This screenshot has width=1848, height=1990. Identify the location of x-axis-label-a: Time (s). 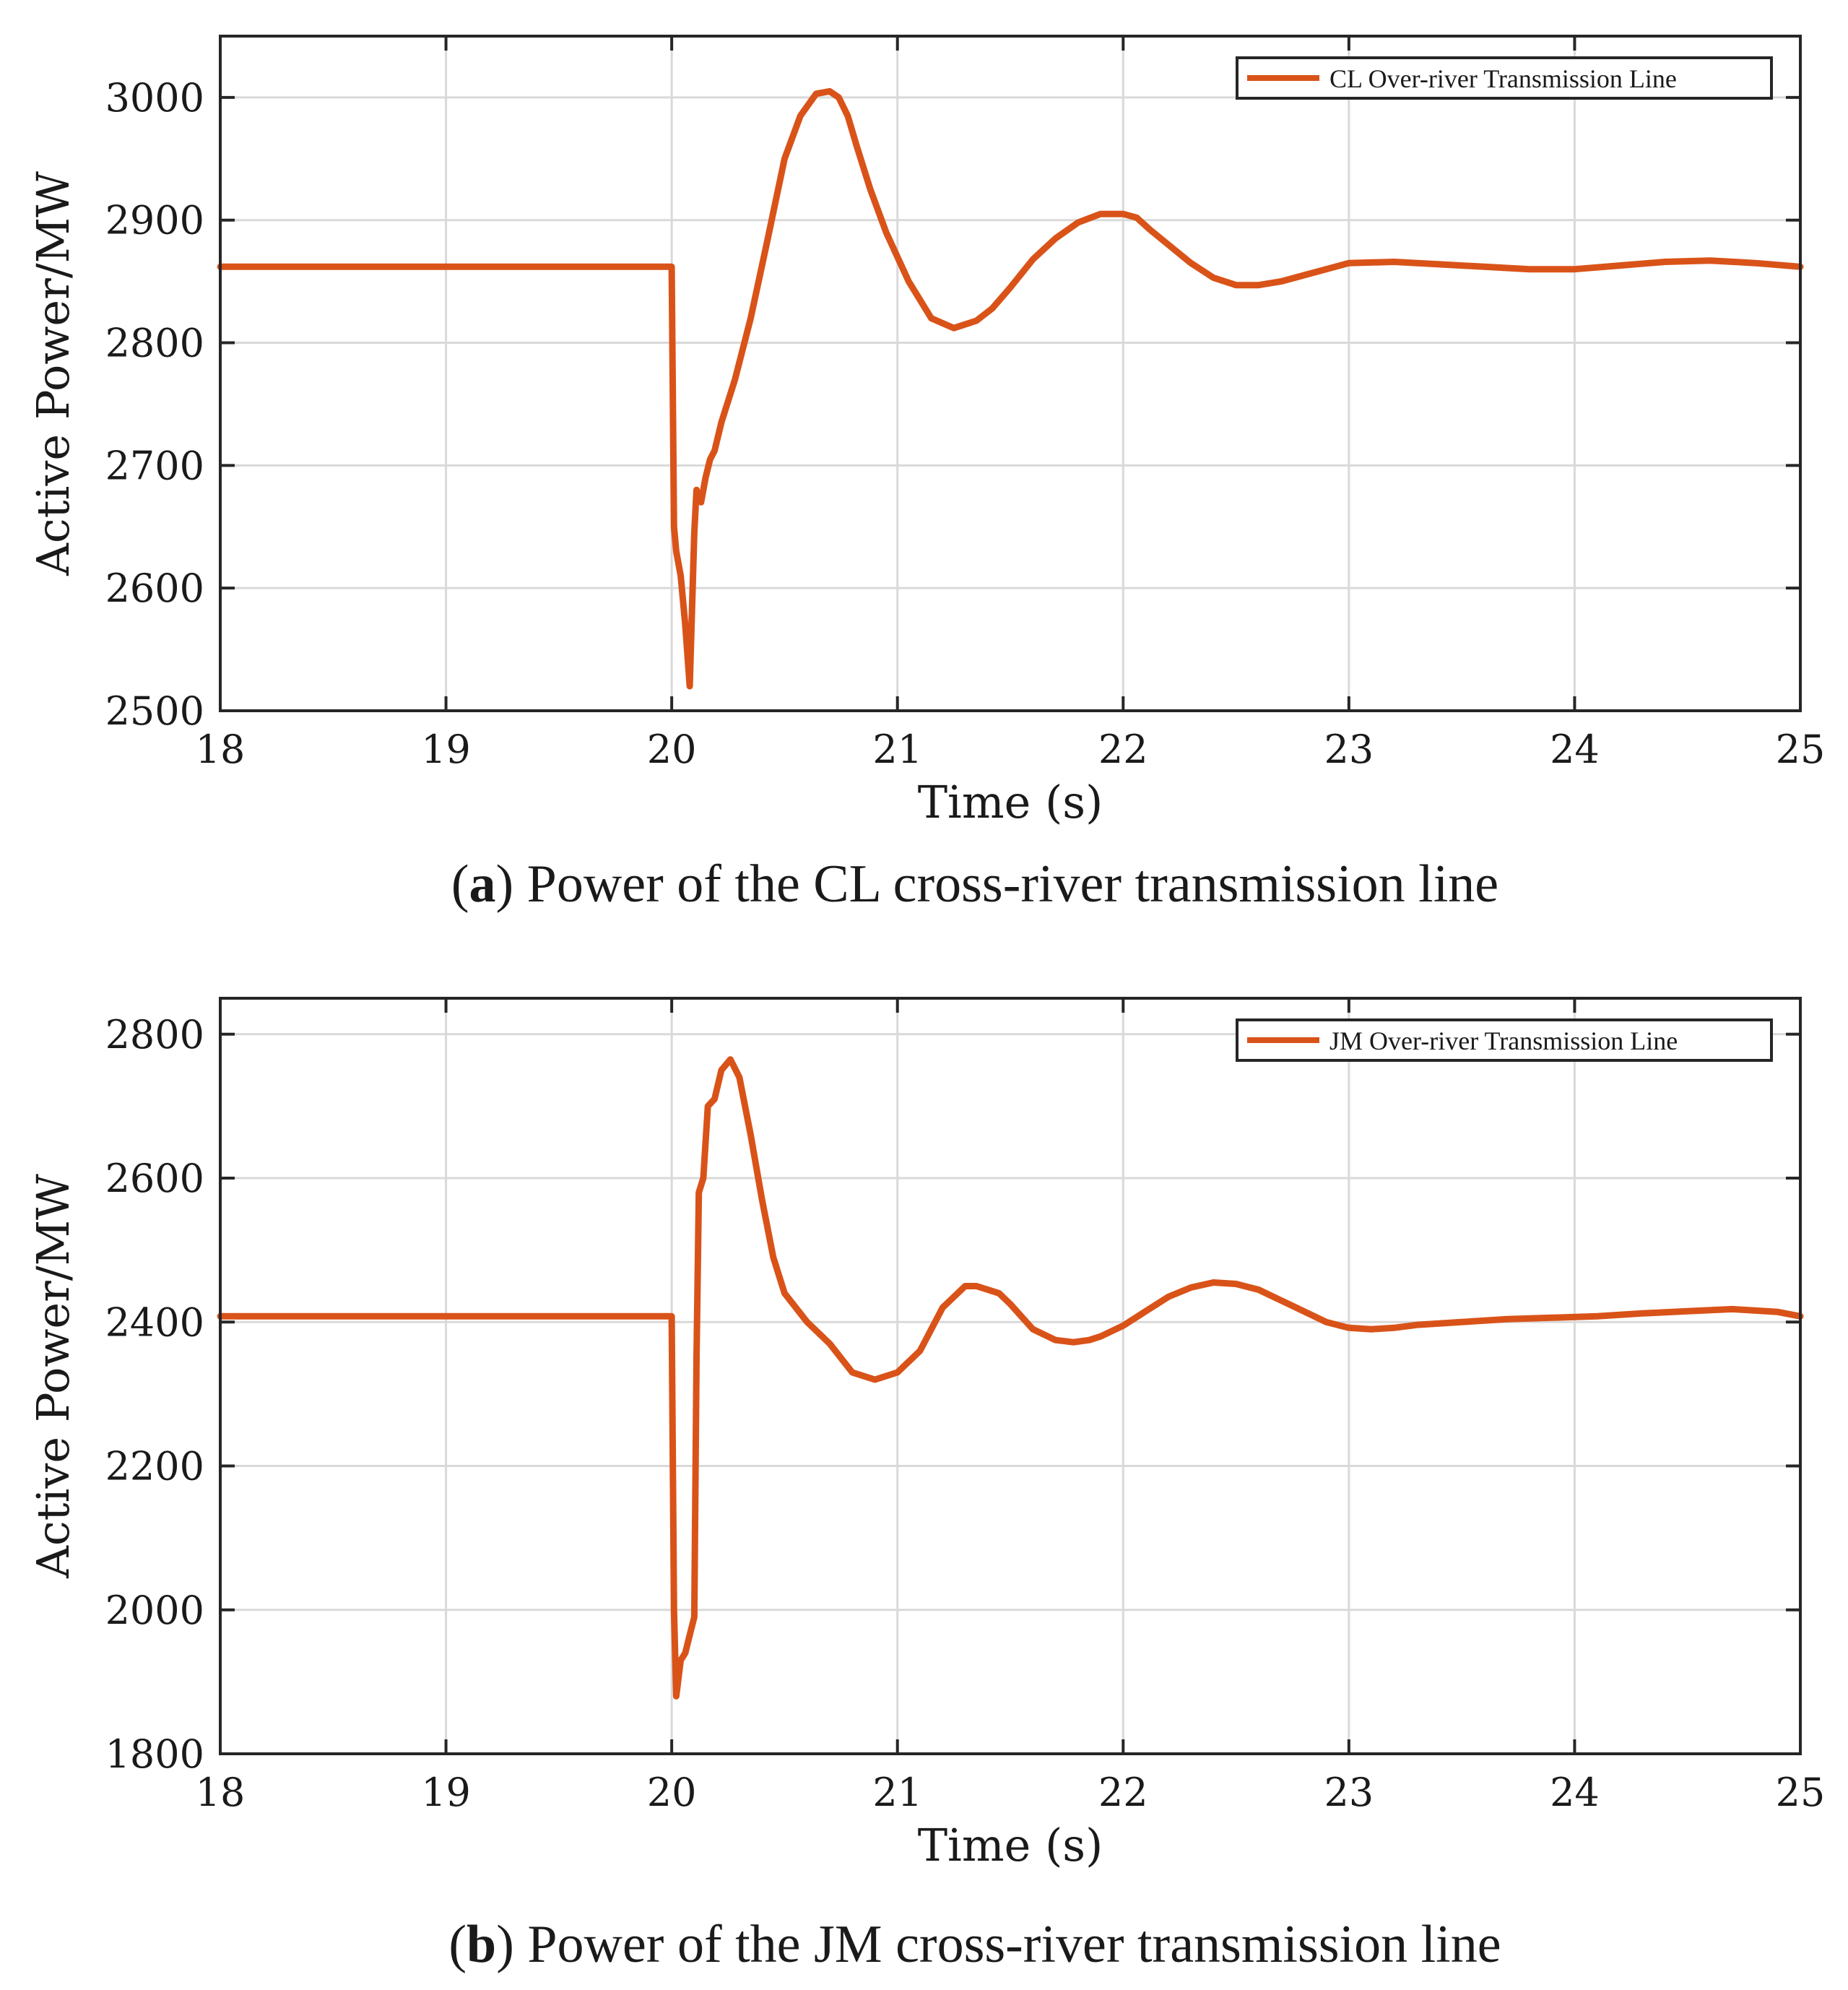
(1010, 802).